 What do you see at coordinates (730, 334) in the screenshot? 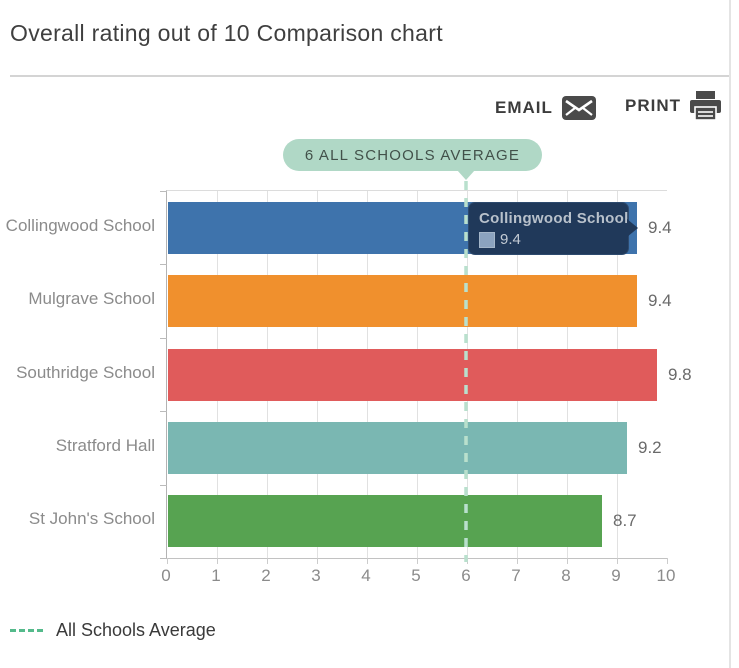
I see `page-right-border` at bounding box center [730, 334].